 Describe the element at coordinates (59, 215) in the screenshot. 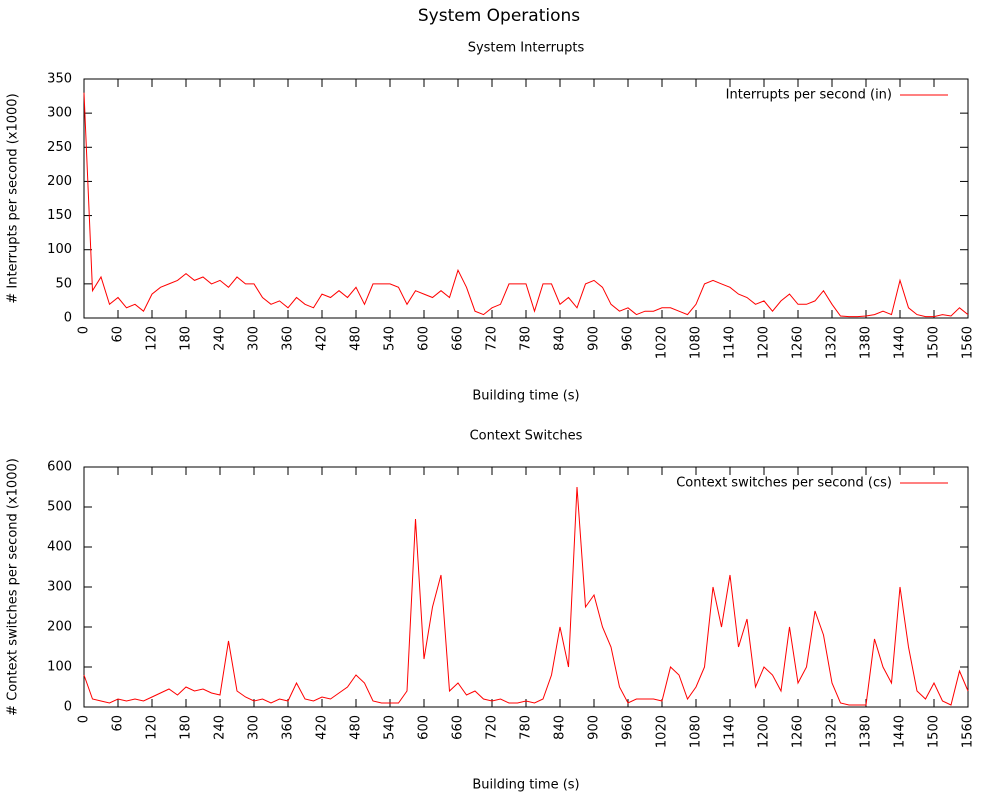

I see `y-tick-label: 150` at that location.